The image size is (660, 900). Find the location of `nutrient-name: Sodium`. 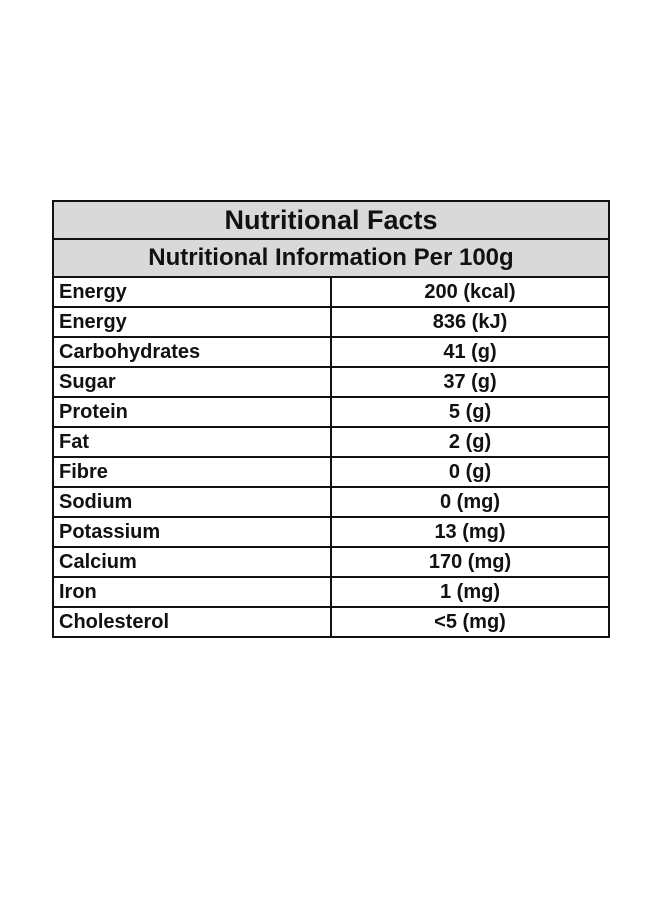

nutrient-name: Sodium is located at coordinates (192, 502).